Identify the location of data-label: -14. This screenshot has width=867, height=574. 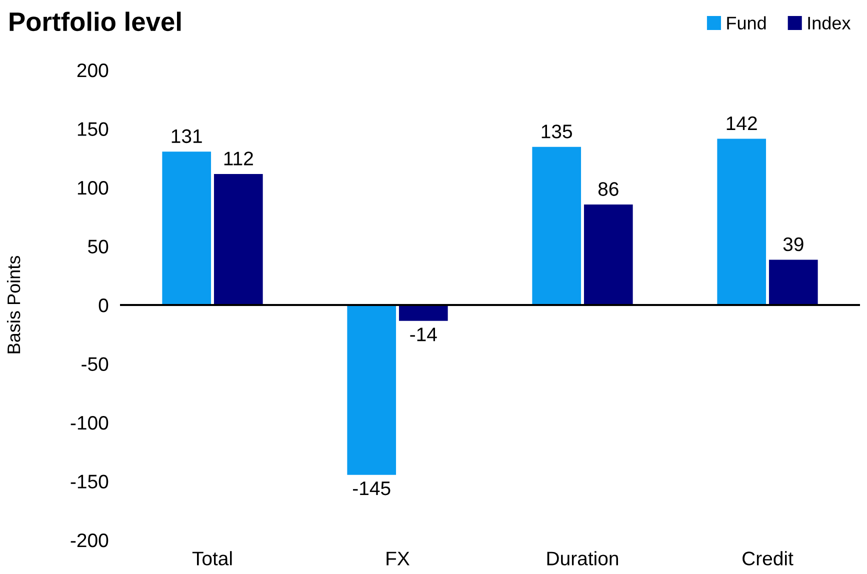
(423, 335).